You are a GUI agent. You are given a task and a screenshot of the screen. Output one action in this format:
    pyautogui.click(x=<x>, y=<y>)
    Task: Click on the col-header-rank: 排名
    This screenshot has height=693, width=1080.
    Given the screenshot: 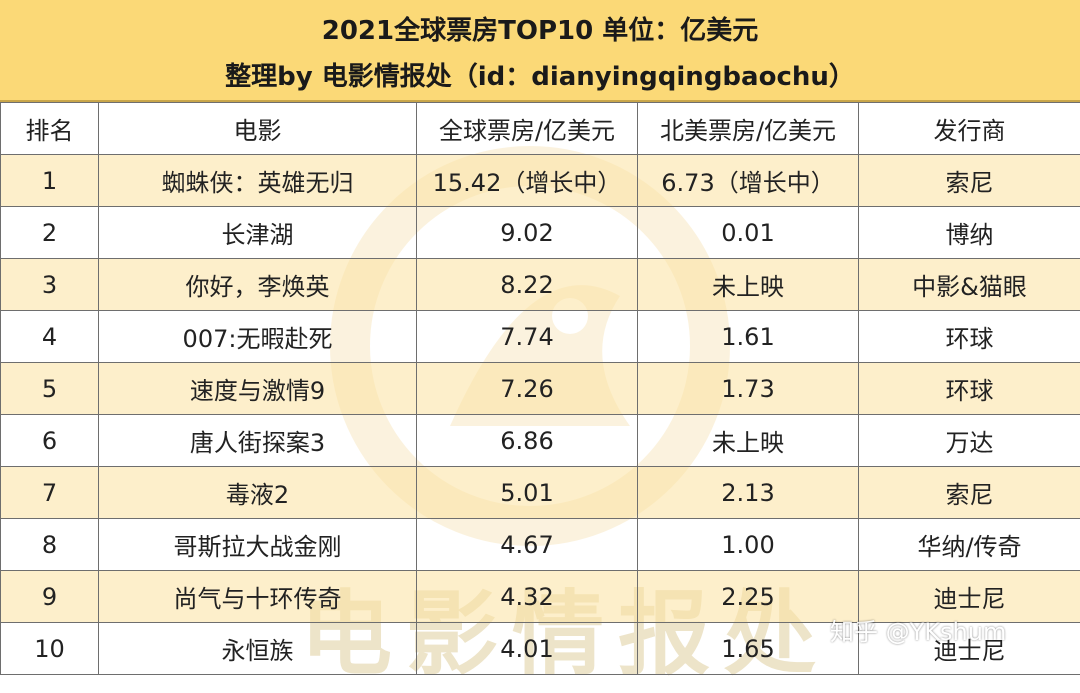 What is the action you would take?
    pyautogui.click(x=50, y=129)
    